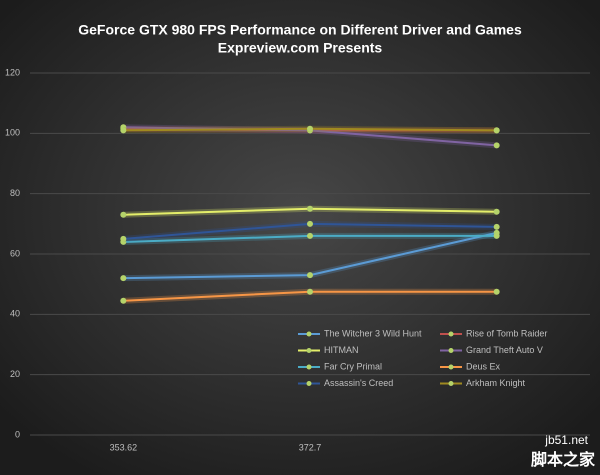  I want to click on watermark-site: jb51.net, so click(566, 440).